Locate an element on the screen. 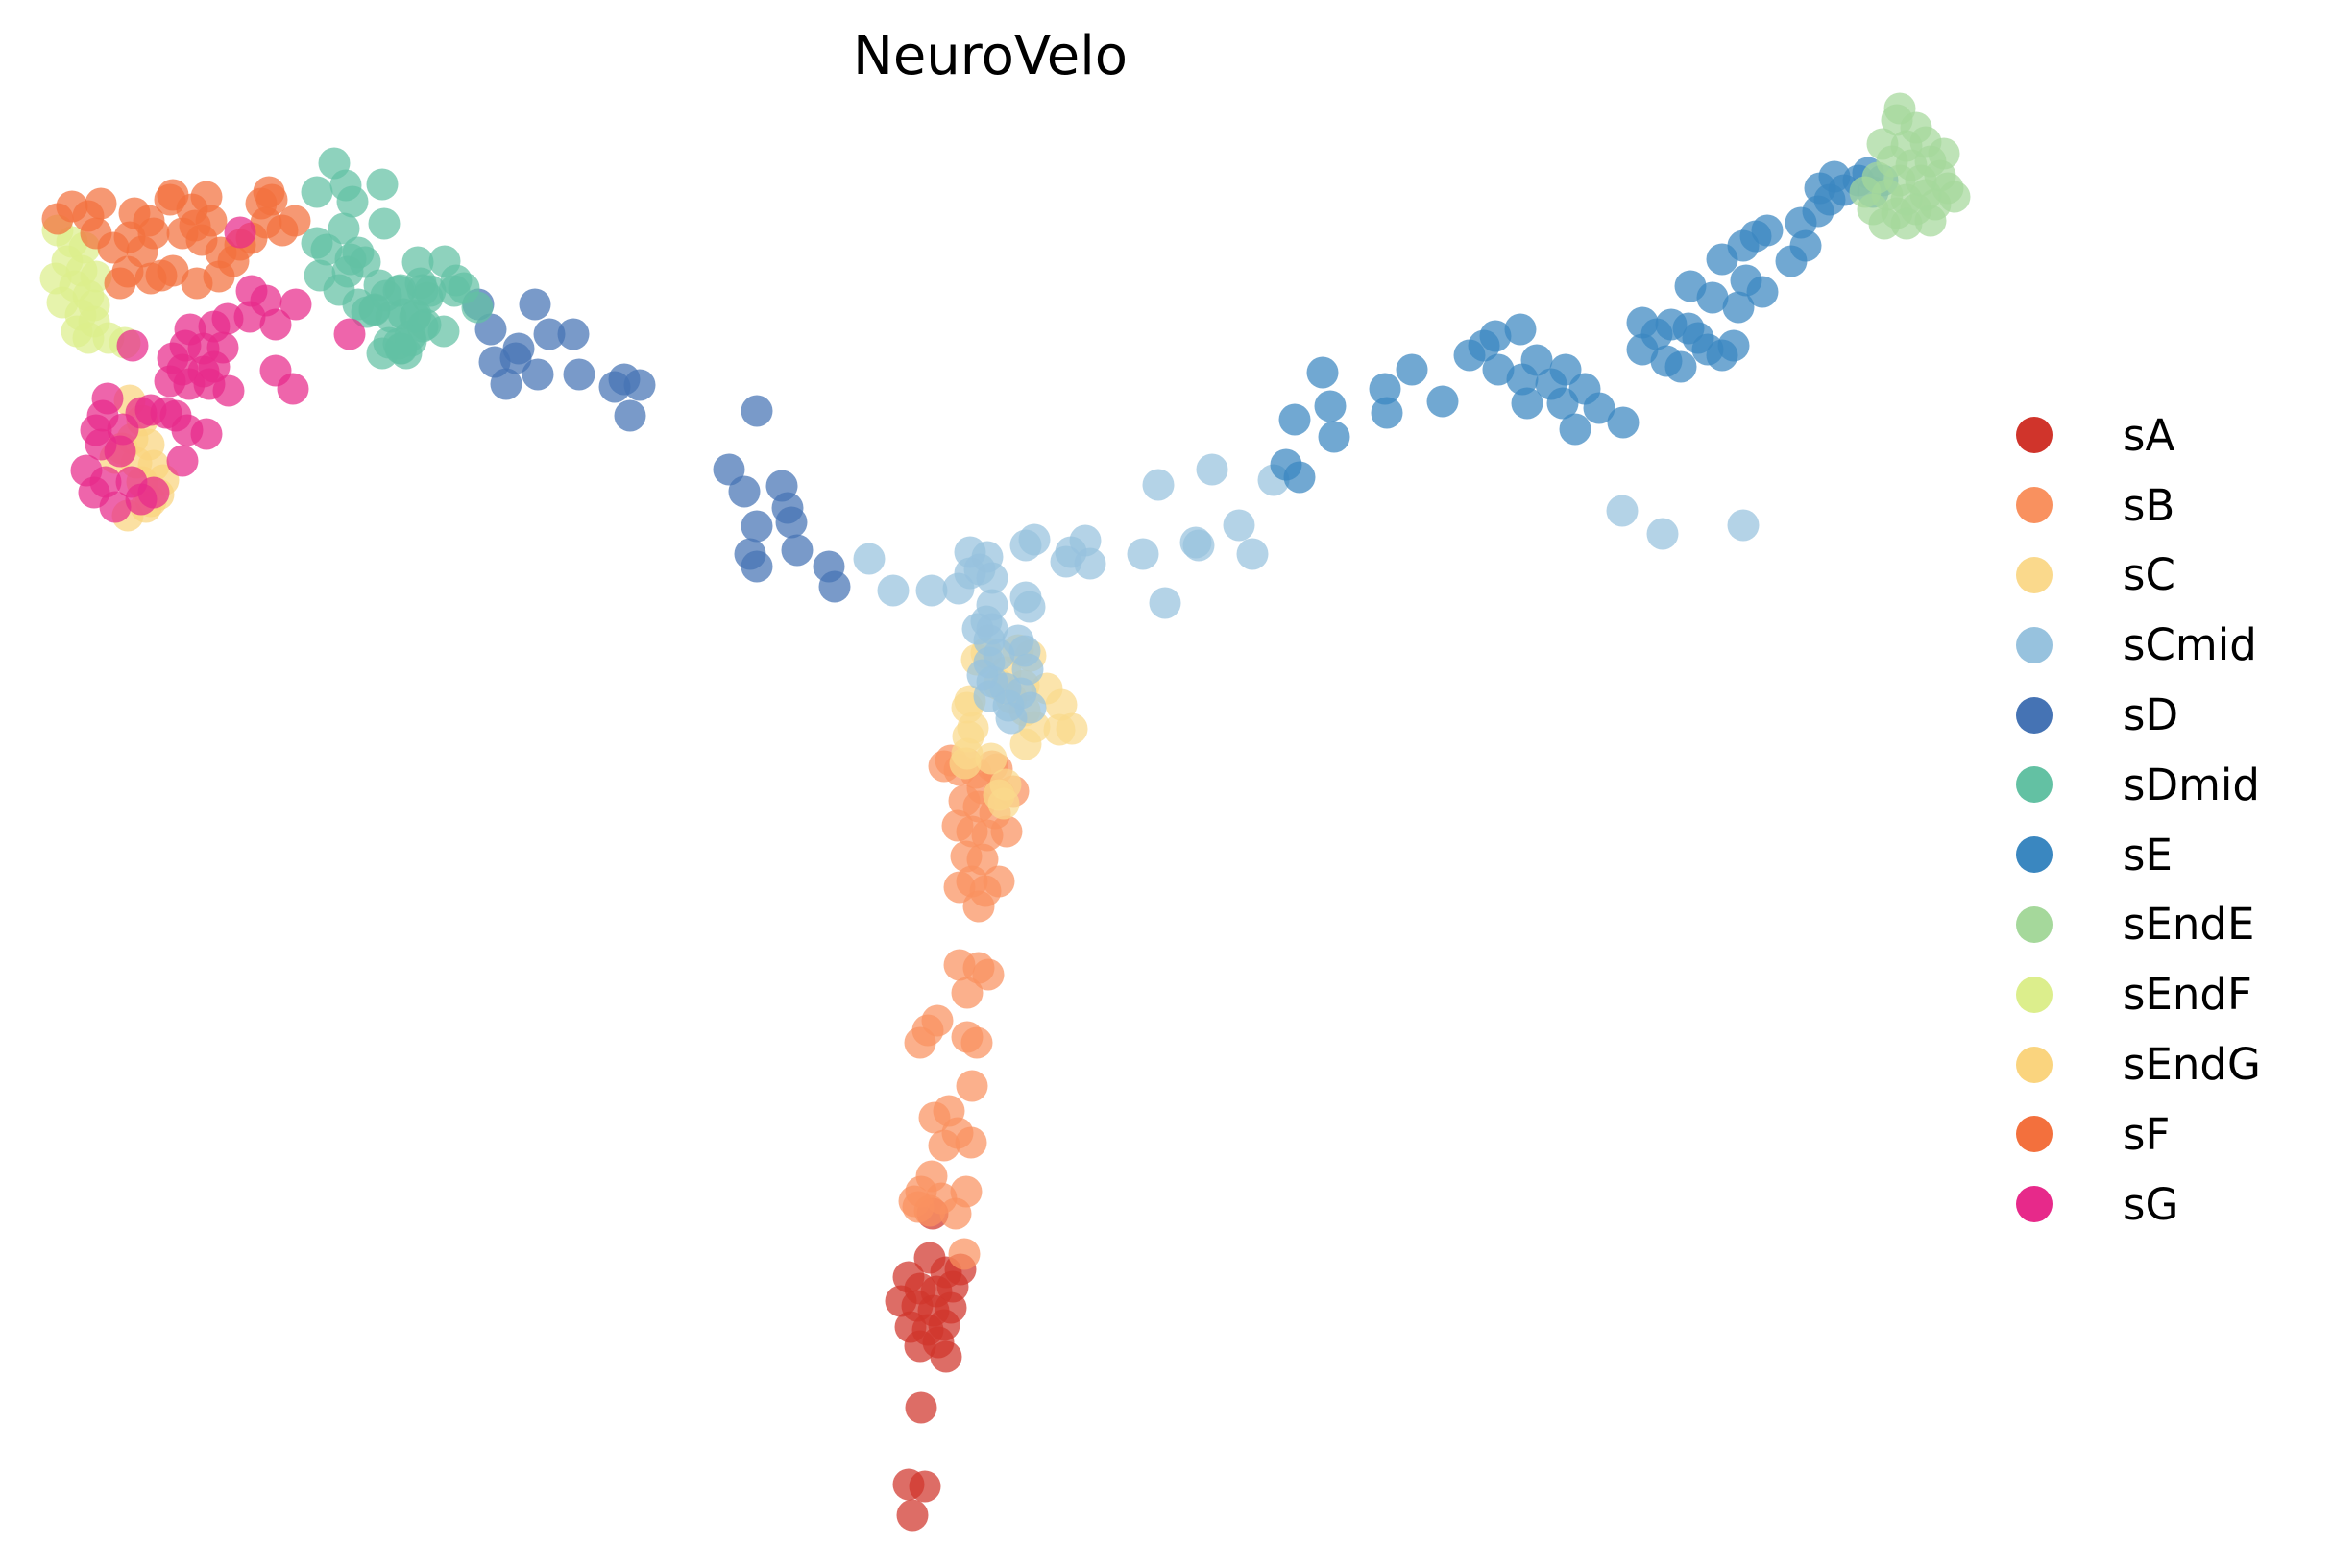  legend-item-sEndG: sEndG is located at coordinates (2138, 1064).